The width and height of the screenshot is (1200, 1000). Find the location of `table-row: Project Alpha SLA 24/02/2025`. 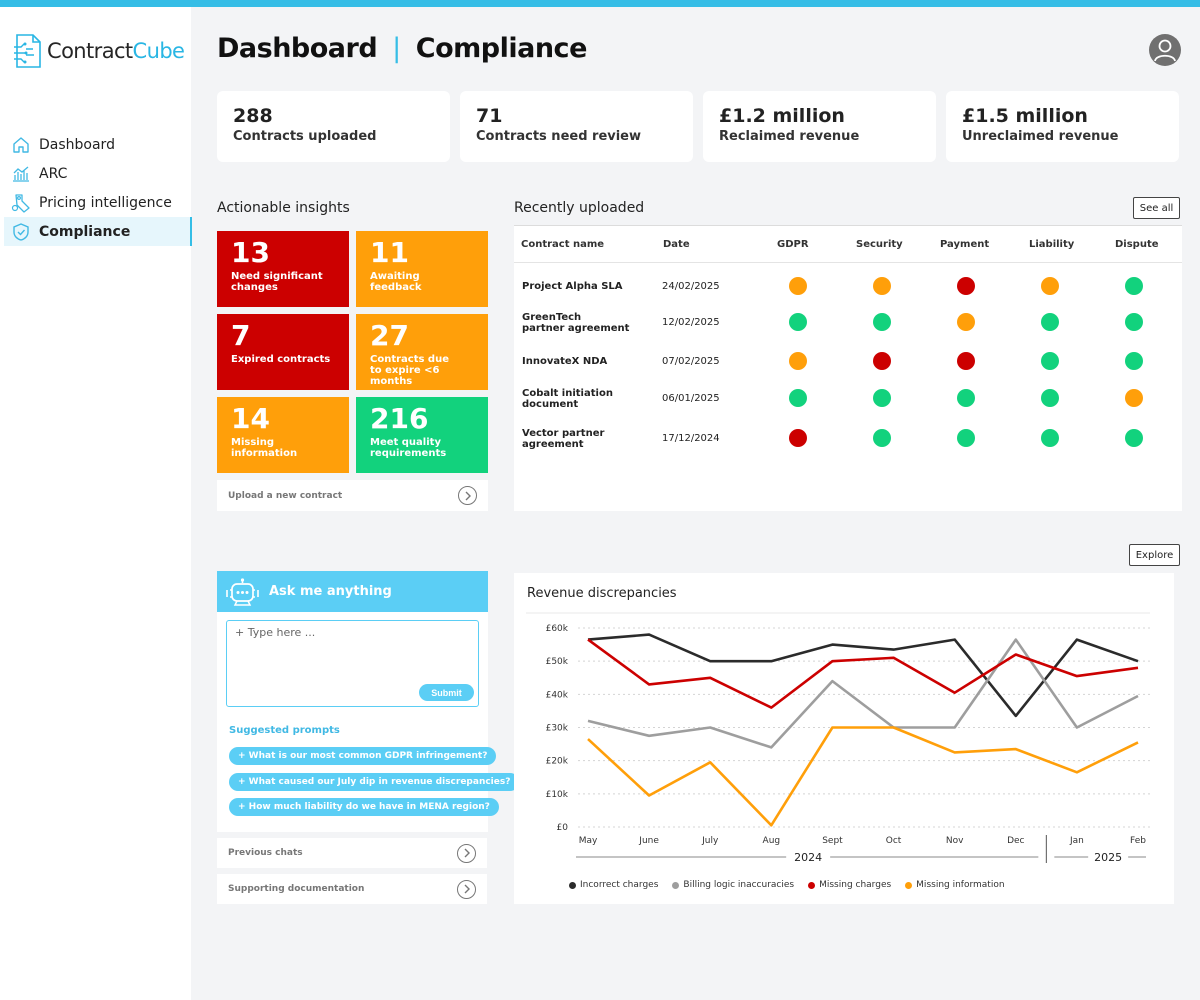

table-row: Project Alpha SLA 24/02/2025 is located at coordinates (848, 286).